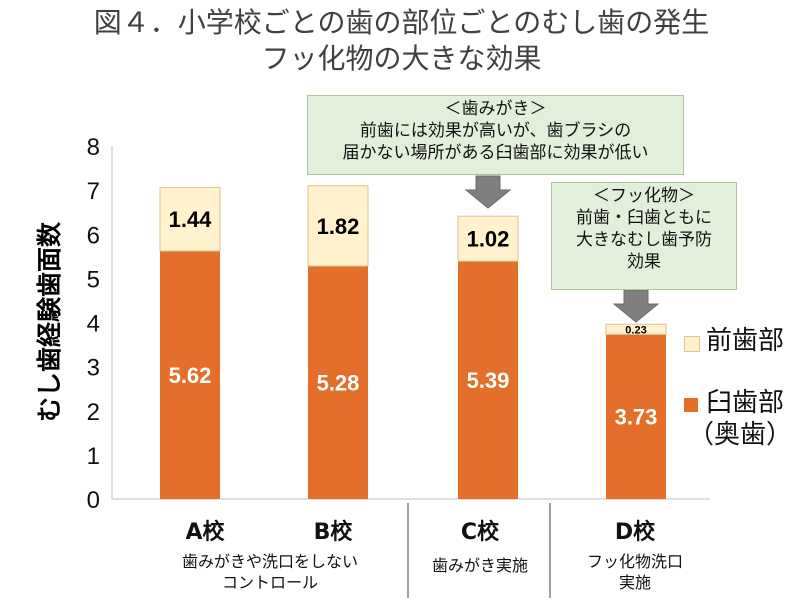  I want to click on data-label-molar-2: 5.28, so click(338, 382).